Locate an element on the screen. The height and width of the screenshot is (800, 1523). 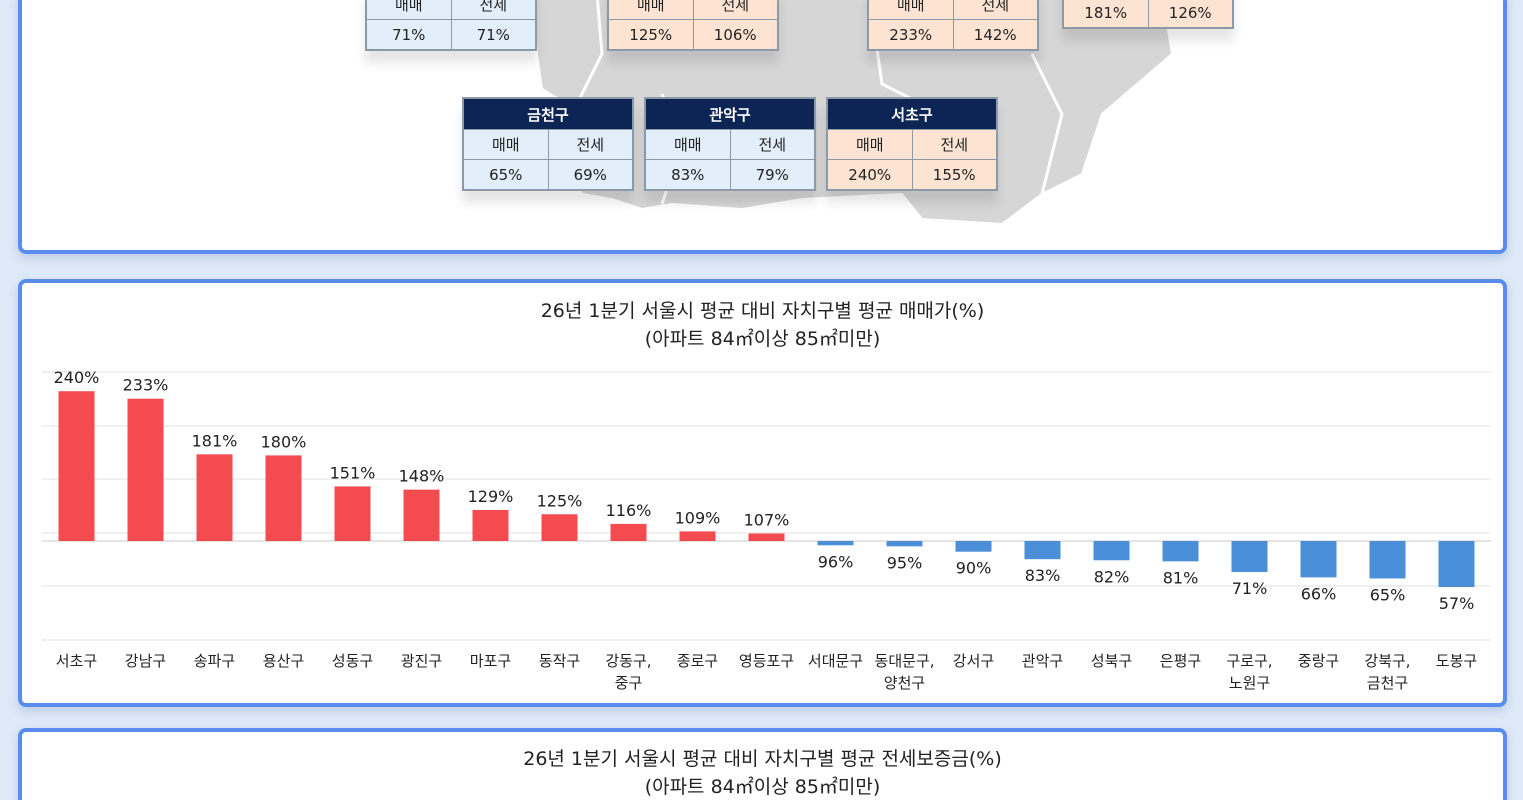
district-table-gwanak: 관악구 매매 전세 83% 79% is located at coordinates (730, 144).